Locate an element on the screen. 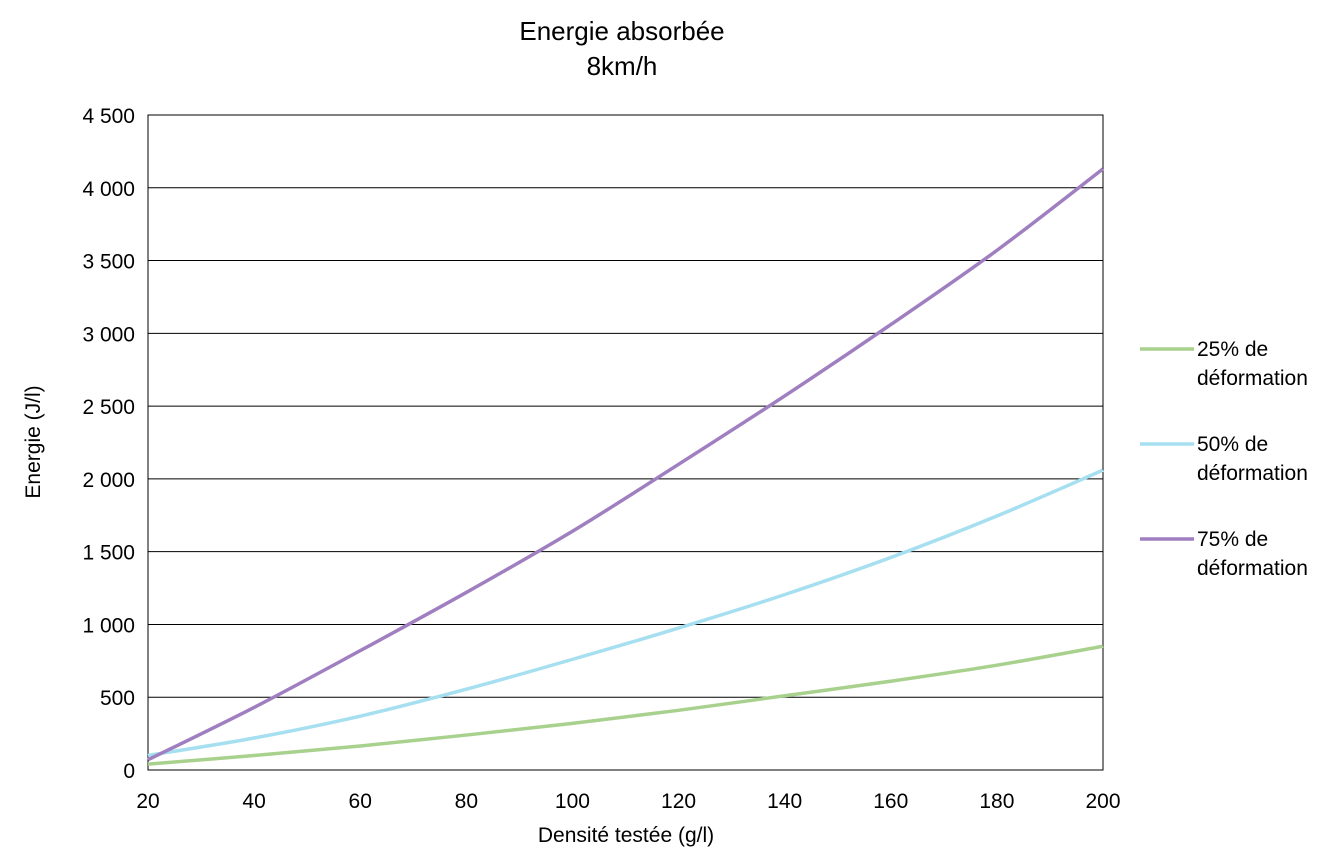 This screenshot has width=1342, height=856. y-tick-label: 2 000 is located at coordinates (108, 480).